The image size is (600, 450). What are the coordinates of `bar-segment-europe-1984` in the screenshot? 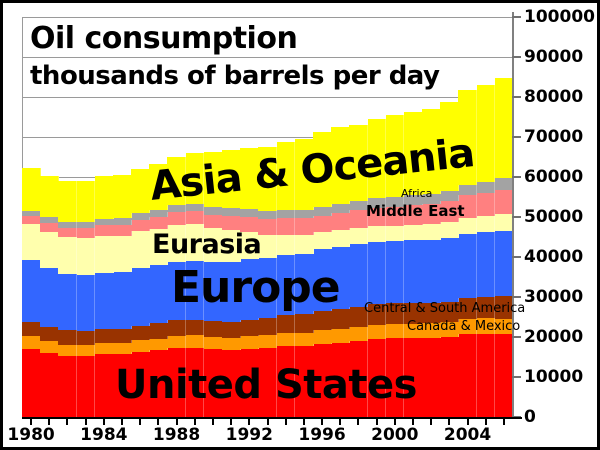 It's located at (104, 300).